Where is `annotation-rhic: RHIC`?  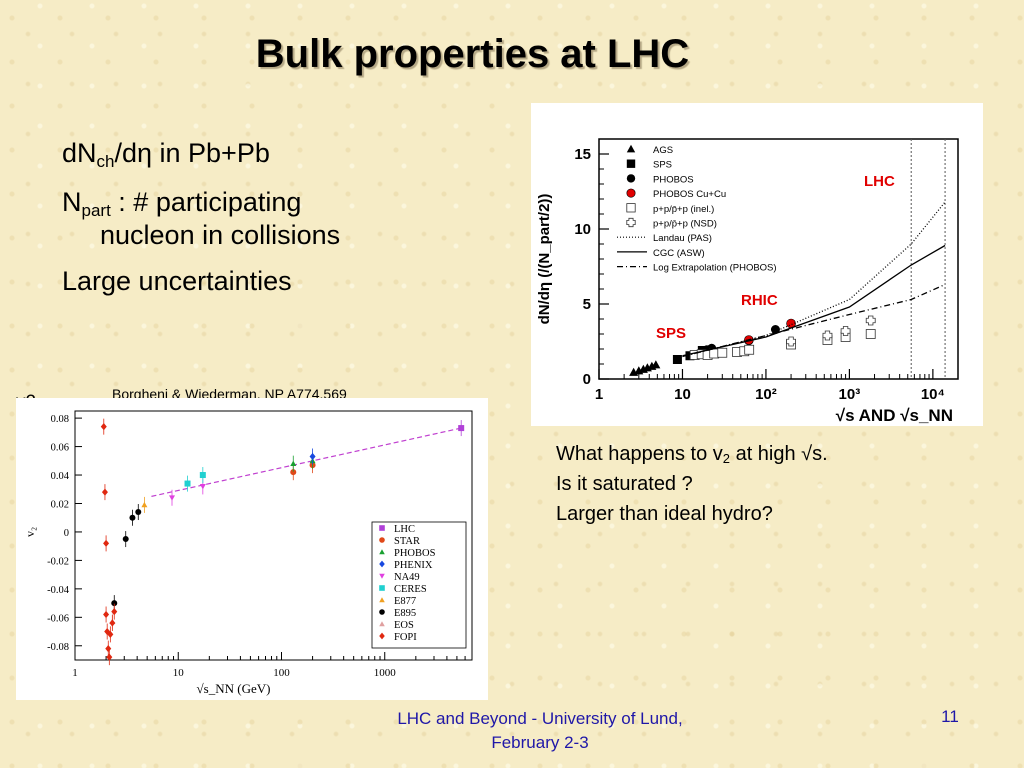 annotation-rhic: RHIC is located at coordinates (759, 300).